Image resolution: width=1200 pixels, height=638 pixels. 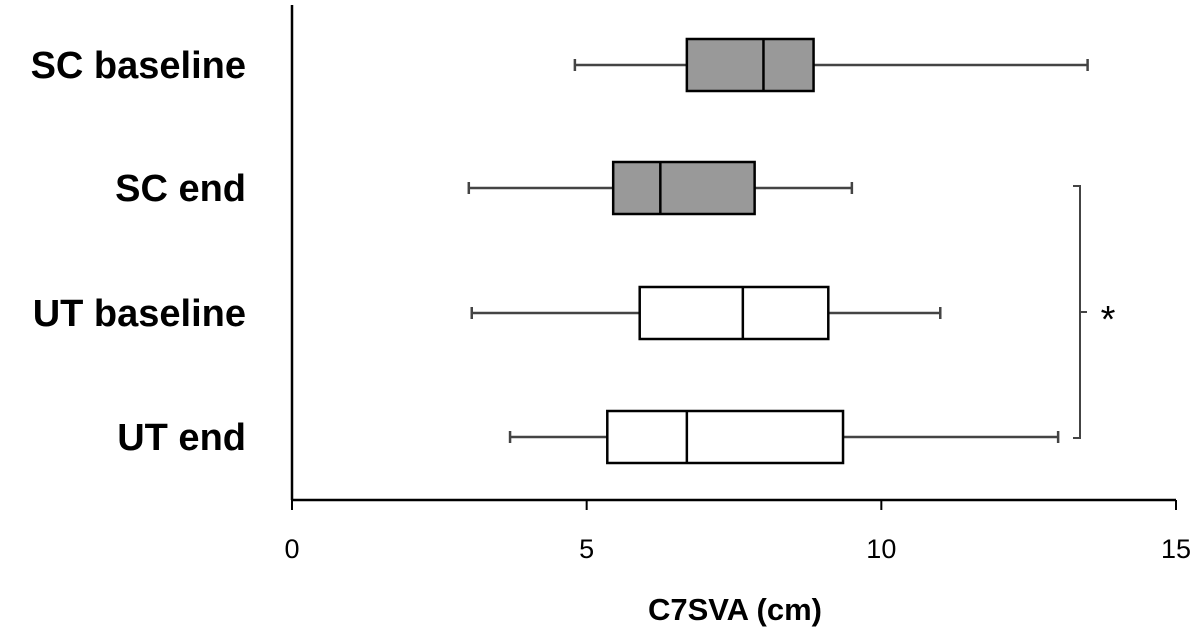 What do you see at coordinates (138, 252) in the screenshot?
I see `category-labels: SC baseline SC end UT baseline UT end` at bounding box center [138, 252].